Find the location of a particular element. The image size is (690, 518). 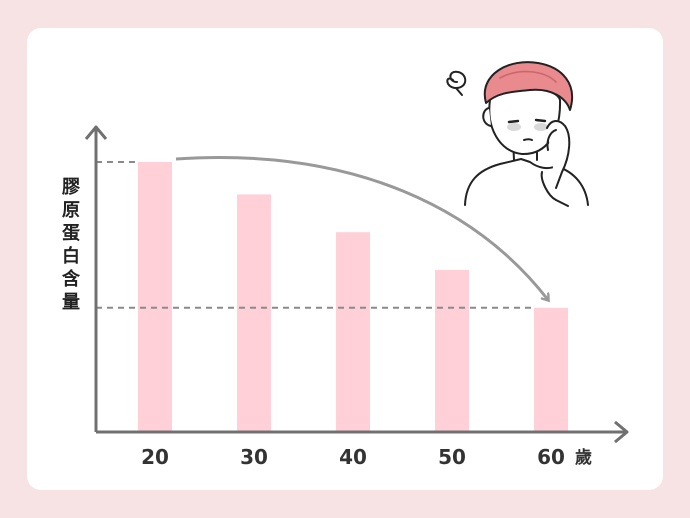

x-tick-labels: 20 30 40 50 60 is located at coordinates (353, 457).